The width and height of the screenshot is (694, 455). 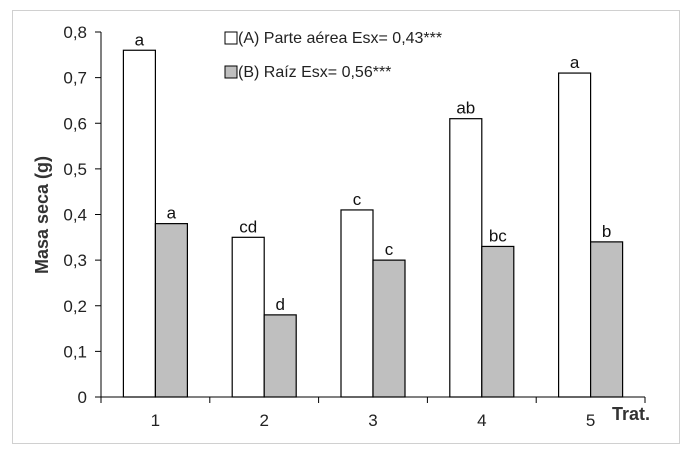 I want to click on y-tick-label: 0,4, so click(x=75, y=215).